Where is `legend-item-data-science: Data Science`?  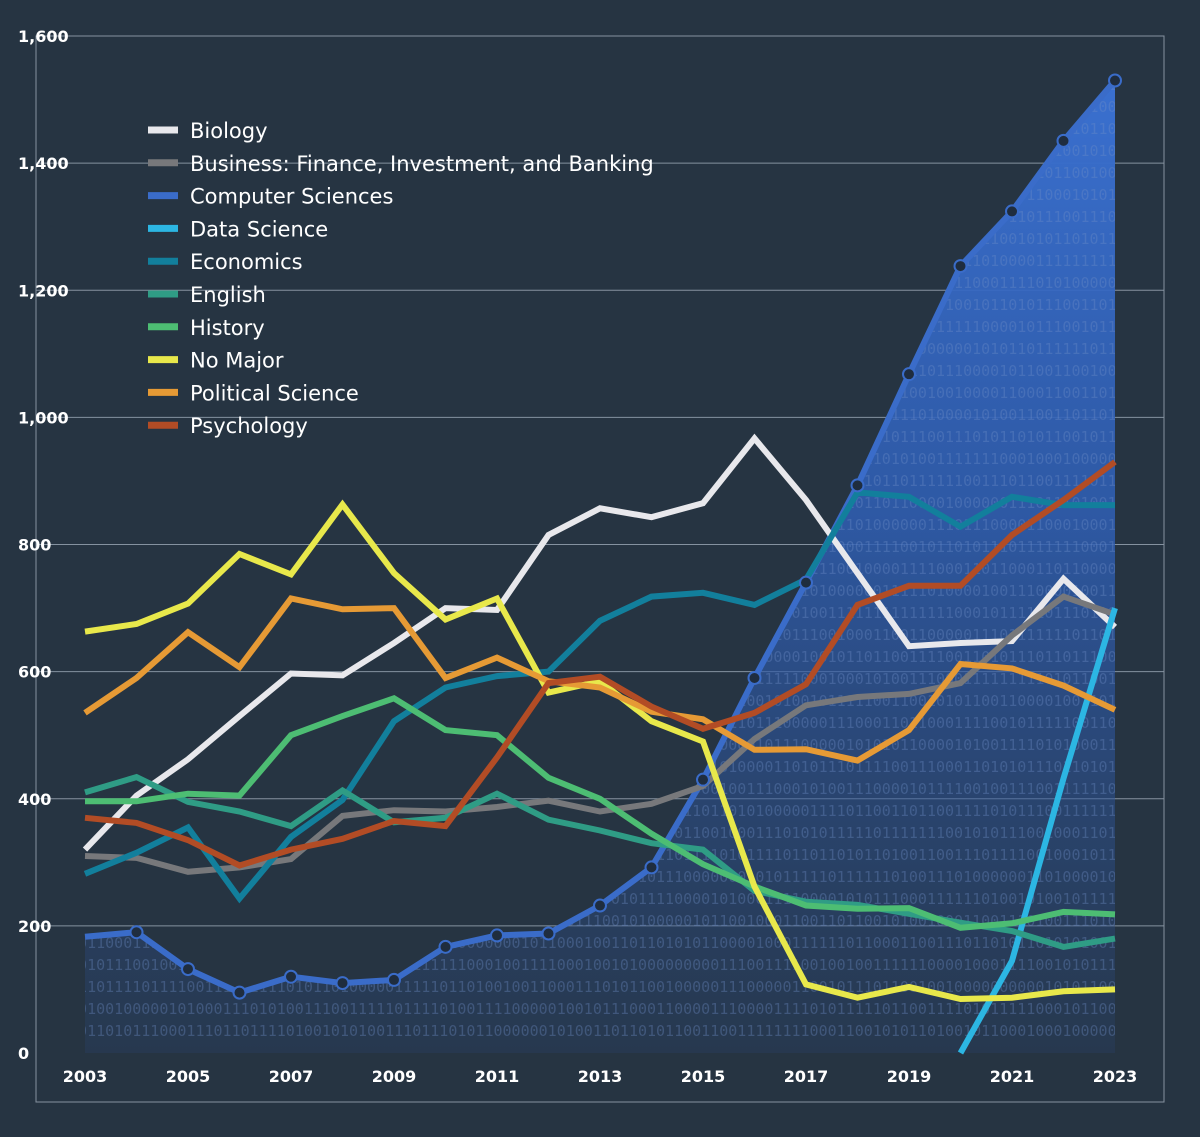 legend-item-data-science: Data Science is located at coordinates (238, 229).